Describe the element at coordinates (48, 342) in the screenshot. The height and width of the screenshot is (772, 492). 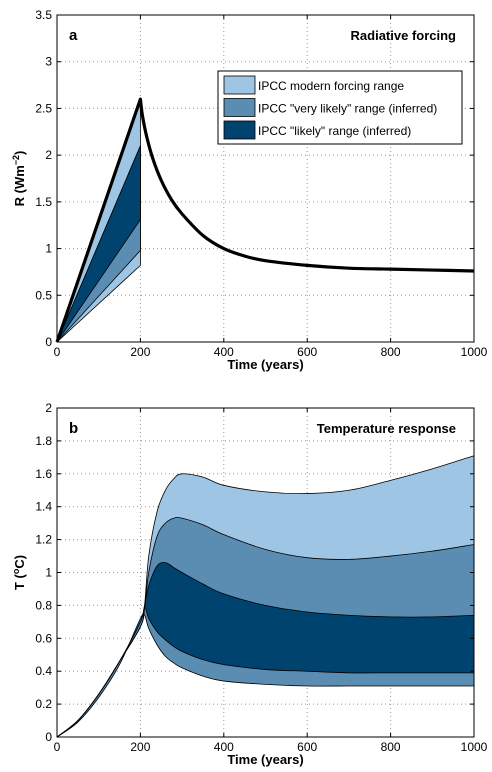
I see `panel-a-ytick-label: 0` at that location.